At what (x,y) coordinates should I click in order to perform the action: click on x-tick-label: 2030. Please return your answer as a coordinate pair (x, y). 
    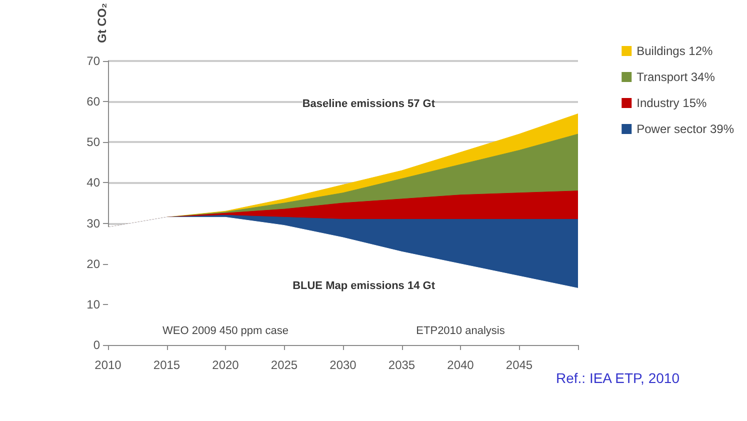
    Looking at the image, I should click on (343, 365).